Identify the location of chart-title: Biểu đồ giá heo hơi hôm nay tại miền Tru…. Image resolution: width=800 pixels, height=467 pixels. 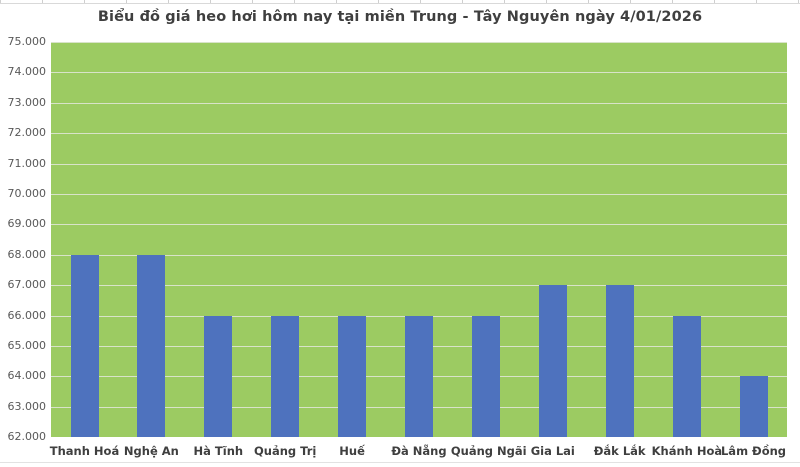
(400, 17).